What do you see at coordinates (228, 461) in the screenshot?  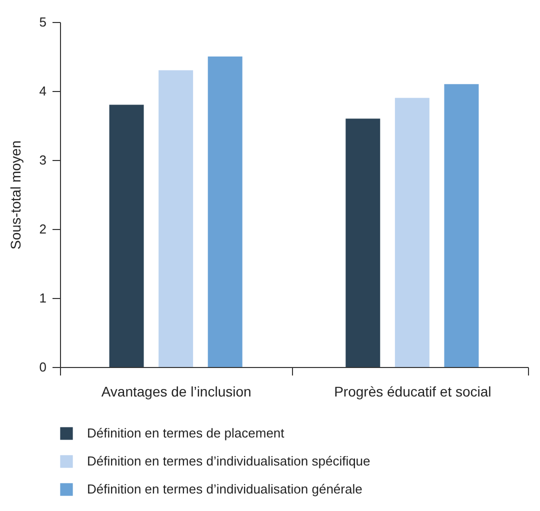 I see `legend-label: Définition en termes d’individualisation spécifique` at bounding box center [228, 461].